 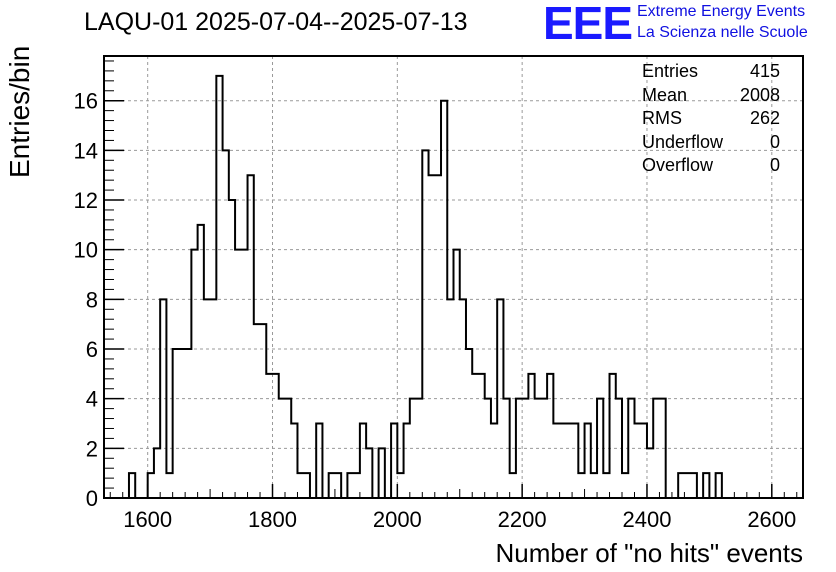 I want to click on stat-rms-label: RMS, so click(x=662, y=118).